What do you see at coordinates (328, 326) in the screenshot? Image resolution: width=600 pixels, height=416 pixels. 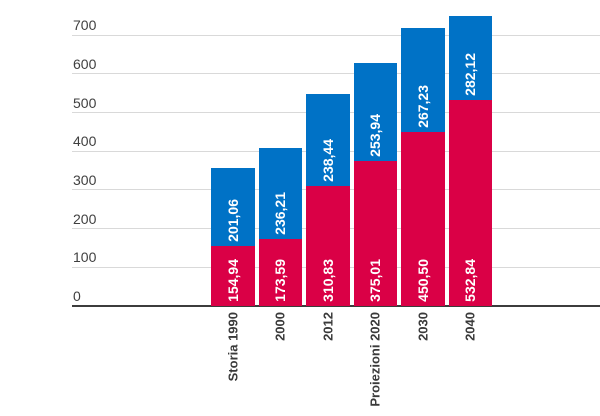 I see `x-axis-category-label: 2012` at bounding box center [328, 326].